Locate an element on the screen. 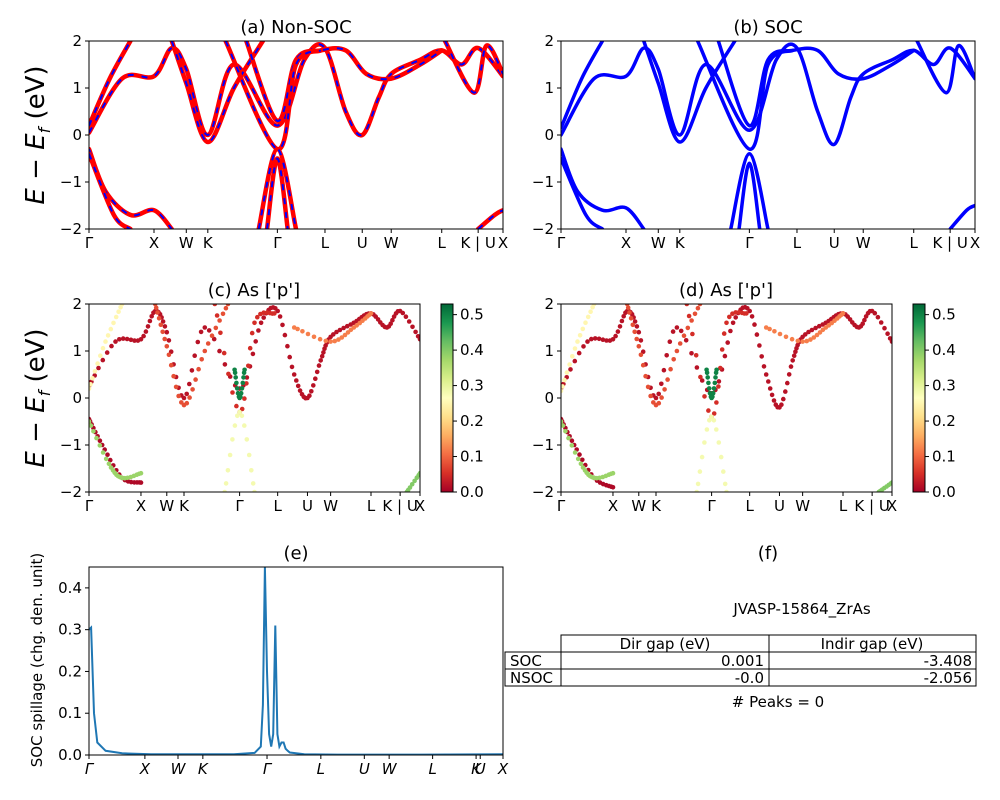 The height and width of the screenshot is (800, 1000). colorbar-tick-label: 0.3 is located at coordinates (472, 386).